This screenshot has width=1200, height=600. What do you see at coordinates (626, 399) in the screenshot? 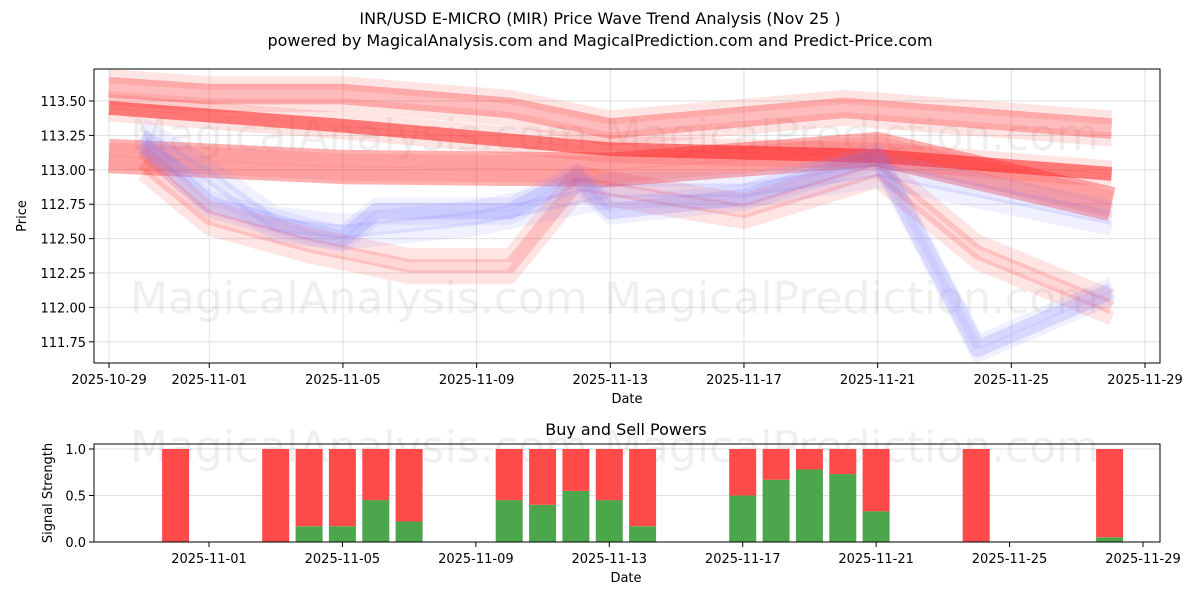
I see `price-x-label: Date` at bounding box center [626, 399].